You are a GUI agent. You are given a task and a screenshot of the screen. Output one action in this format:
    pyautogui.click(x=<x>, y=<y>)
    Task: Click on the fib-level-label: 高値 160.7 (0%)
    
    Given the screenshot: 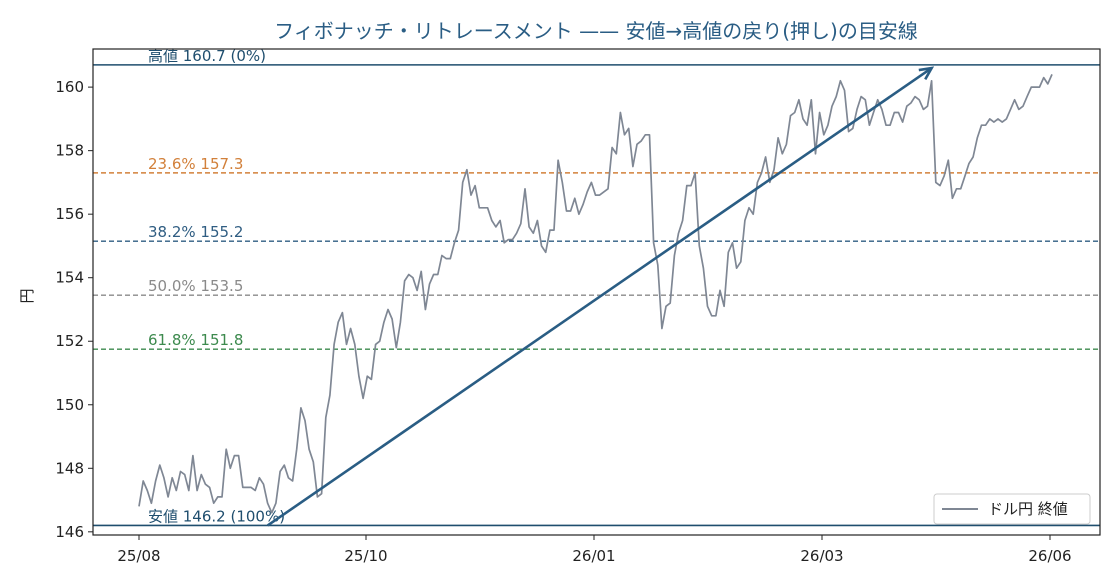 What is the action you would take?
    pyautogui.click(x=207, y=56)
    